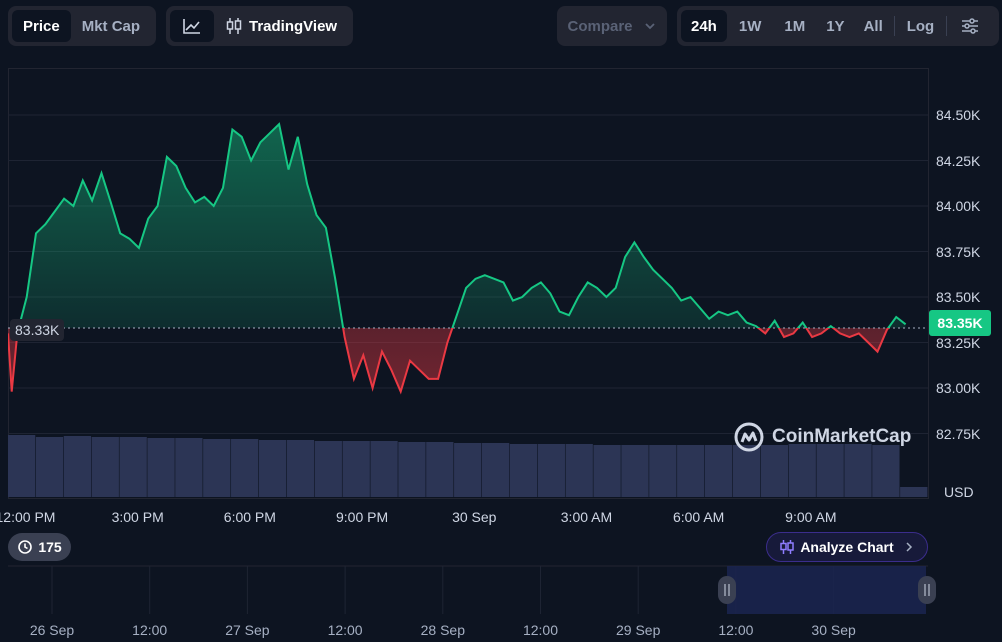  What do you see at coordinates (960, 323) in the screenshot?
I see `current-price-badge: 83.35K` at bounding box center [960, 323].